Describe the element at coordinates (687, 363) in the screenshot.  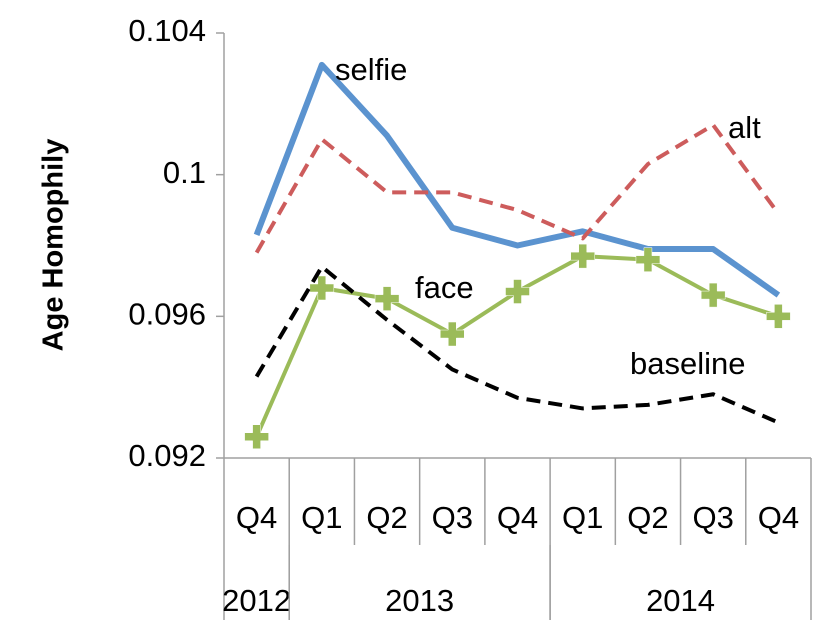
I see `series-label: baseline` at that location.